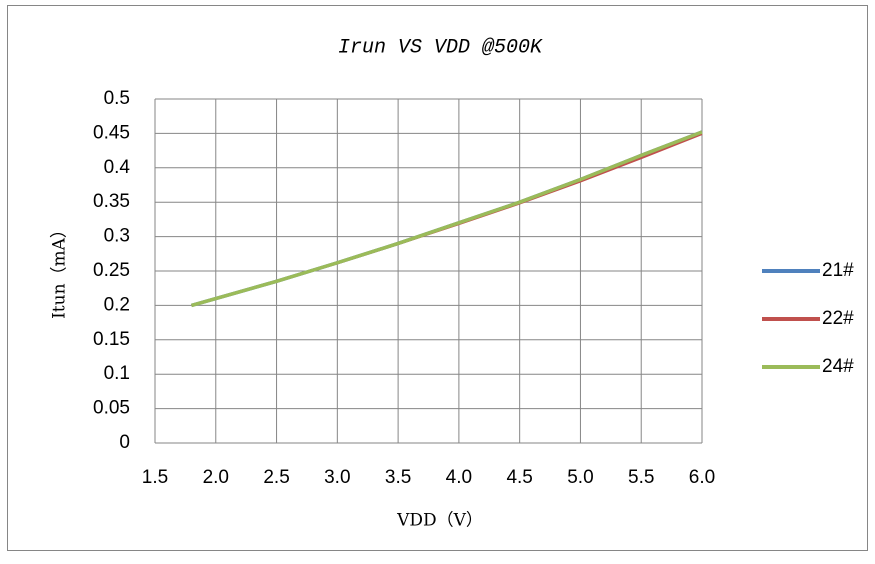 This screenshot has height=564, width=875. I want to click on y-tick-label: 0.05, so click(111, 408).